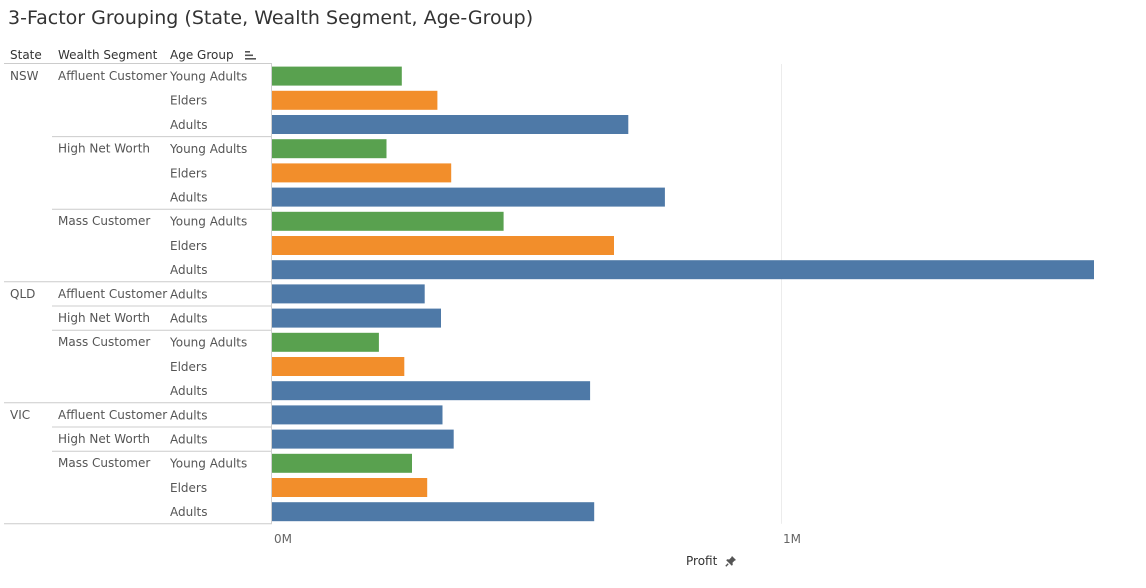 The image size is (1146, 588). I want to click on sort-descending-icon, so click(251, 55).